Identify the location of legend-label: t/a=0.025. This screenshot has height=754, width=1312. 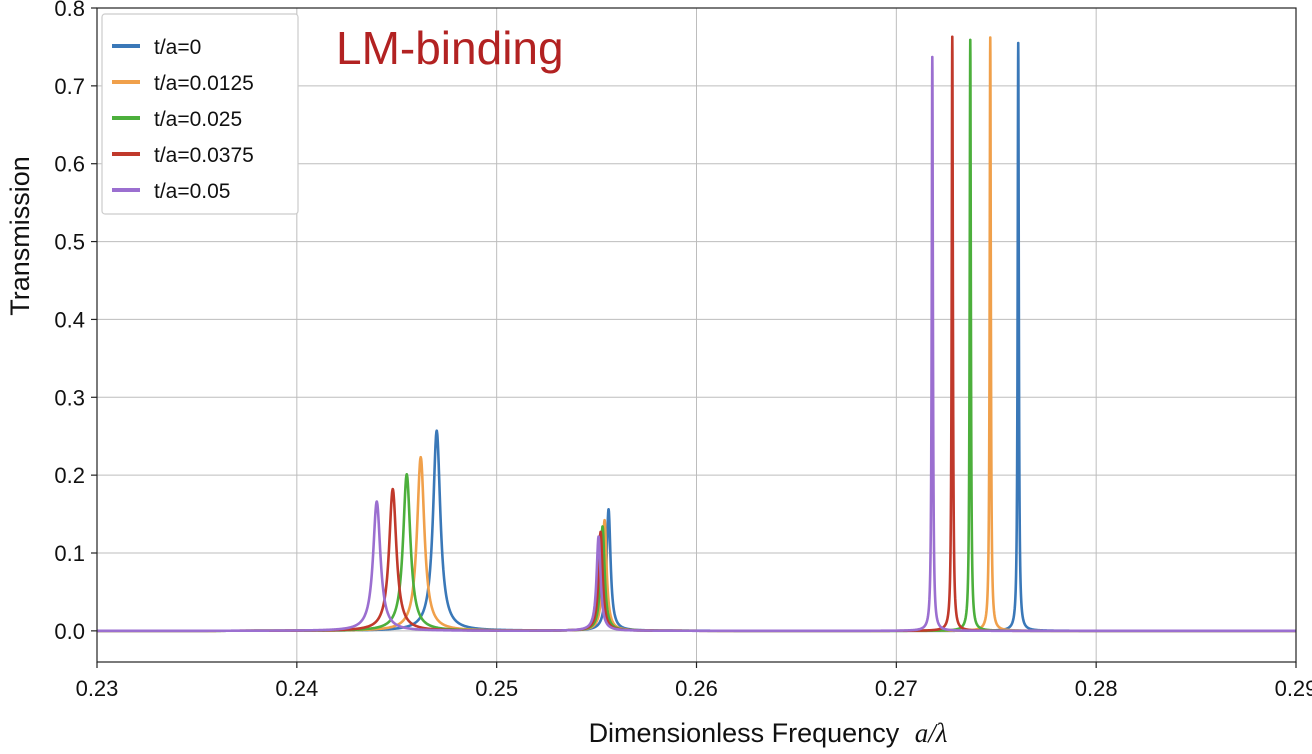
(198, 119).